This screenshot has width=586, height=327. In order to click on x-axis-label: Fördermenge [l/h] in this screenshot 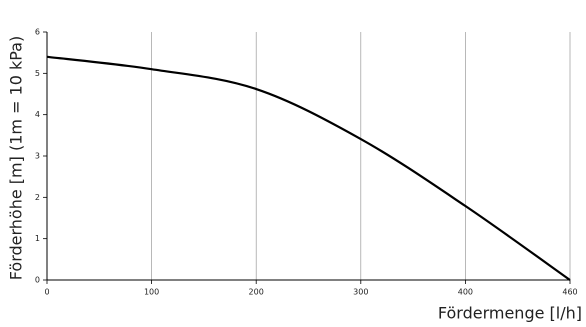, I will do `click(510, 313)`.